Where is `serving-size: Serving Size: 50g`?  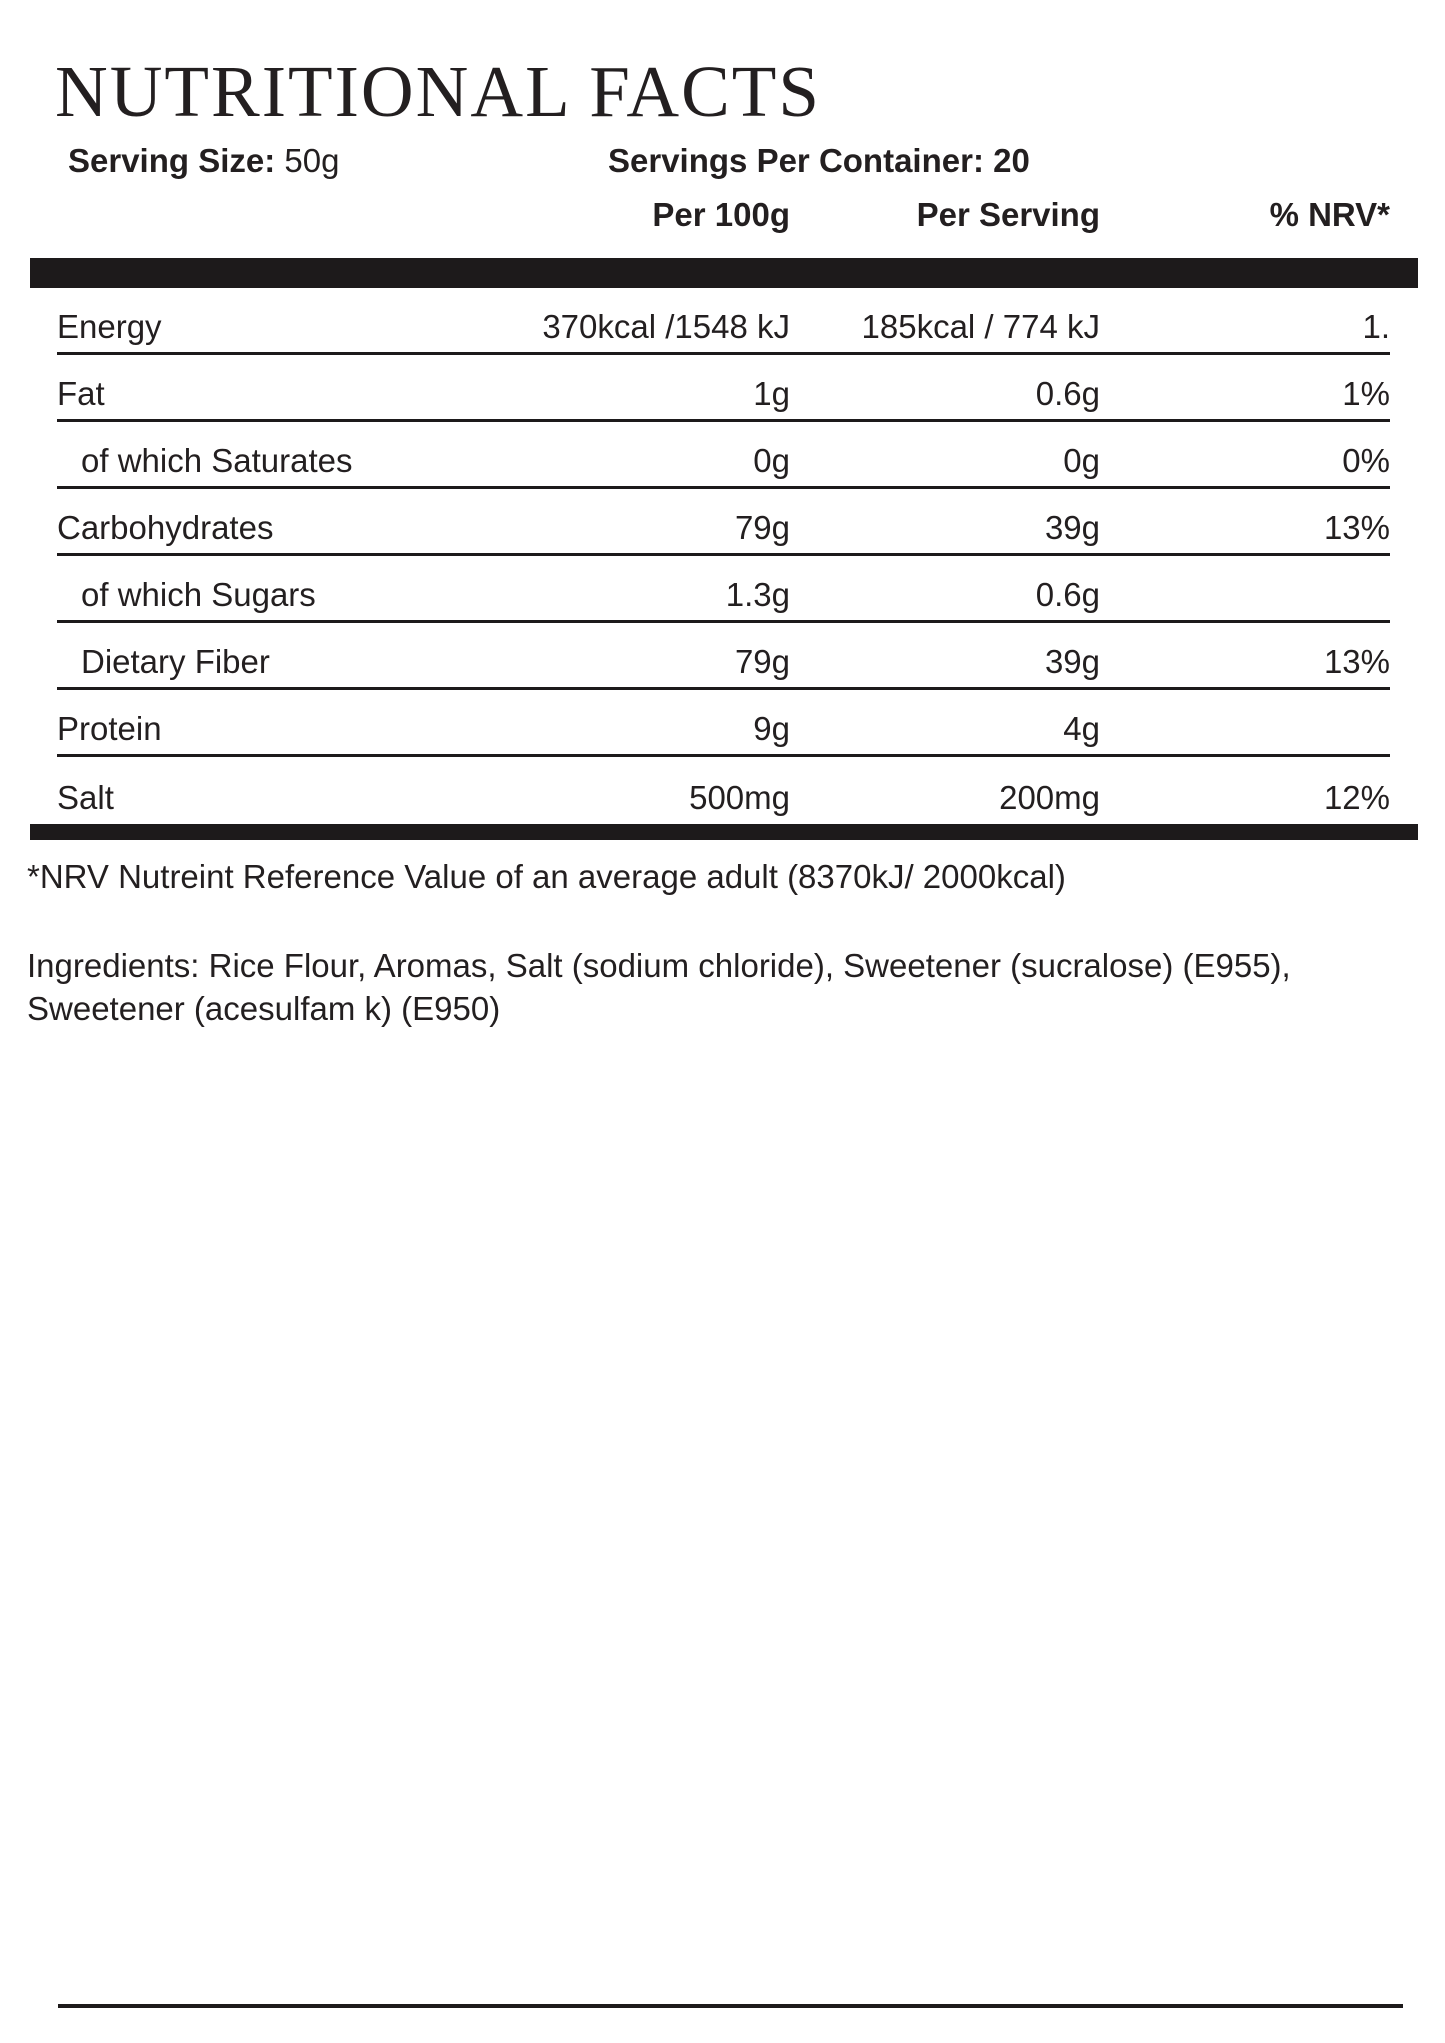
serving-size: Serving Size: 50g is located at coordinates (203, 161).